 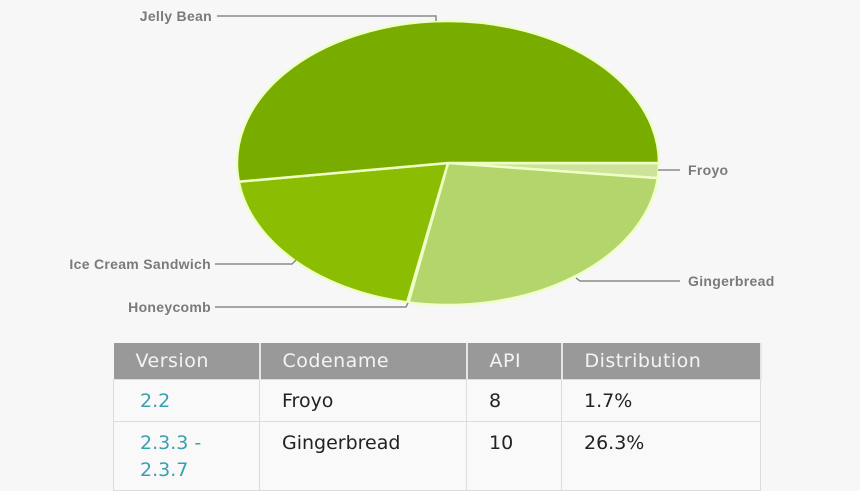 I want to click on distribution-cell: 1.7%, so click(x=661, y=400).